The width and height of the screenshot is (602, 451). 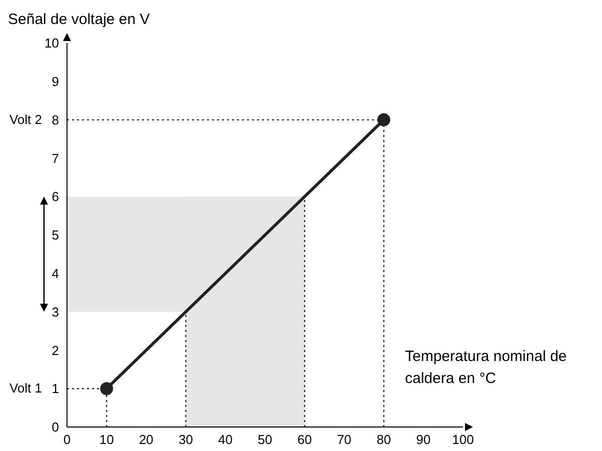 I want to click on y-tick-label: 9, so click(x=55, y=82).